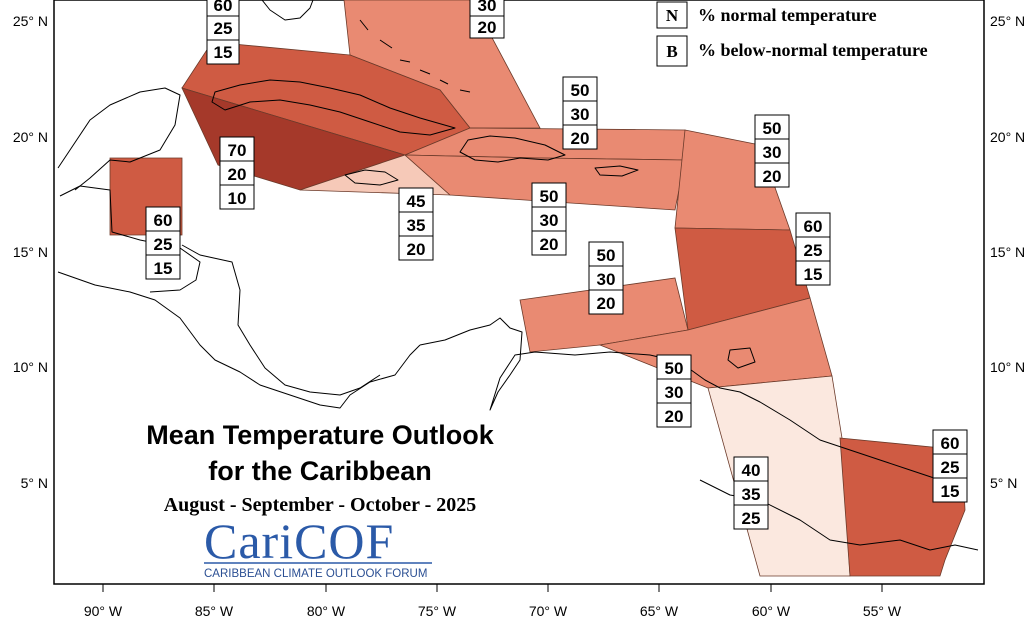 The image size is (1036, 630). Describe the element at coordinates (882, 611) in the screenshot. I see `x-tick: 55° W` at that location.